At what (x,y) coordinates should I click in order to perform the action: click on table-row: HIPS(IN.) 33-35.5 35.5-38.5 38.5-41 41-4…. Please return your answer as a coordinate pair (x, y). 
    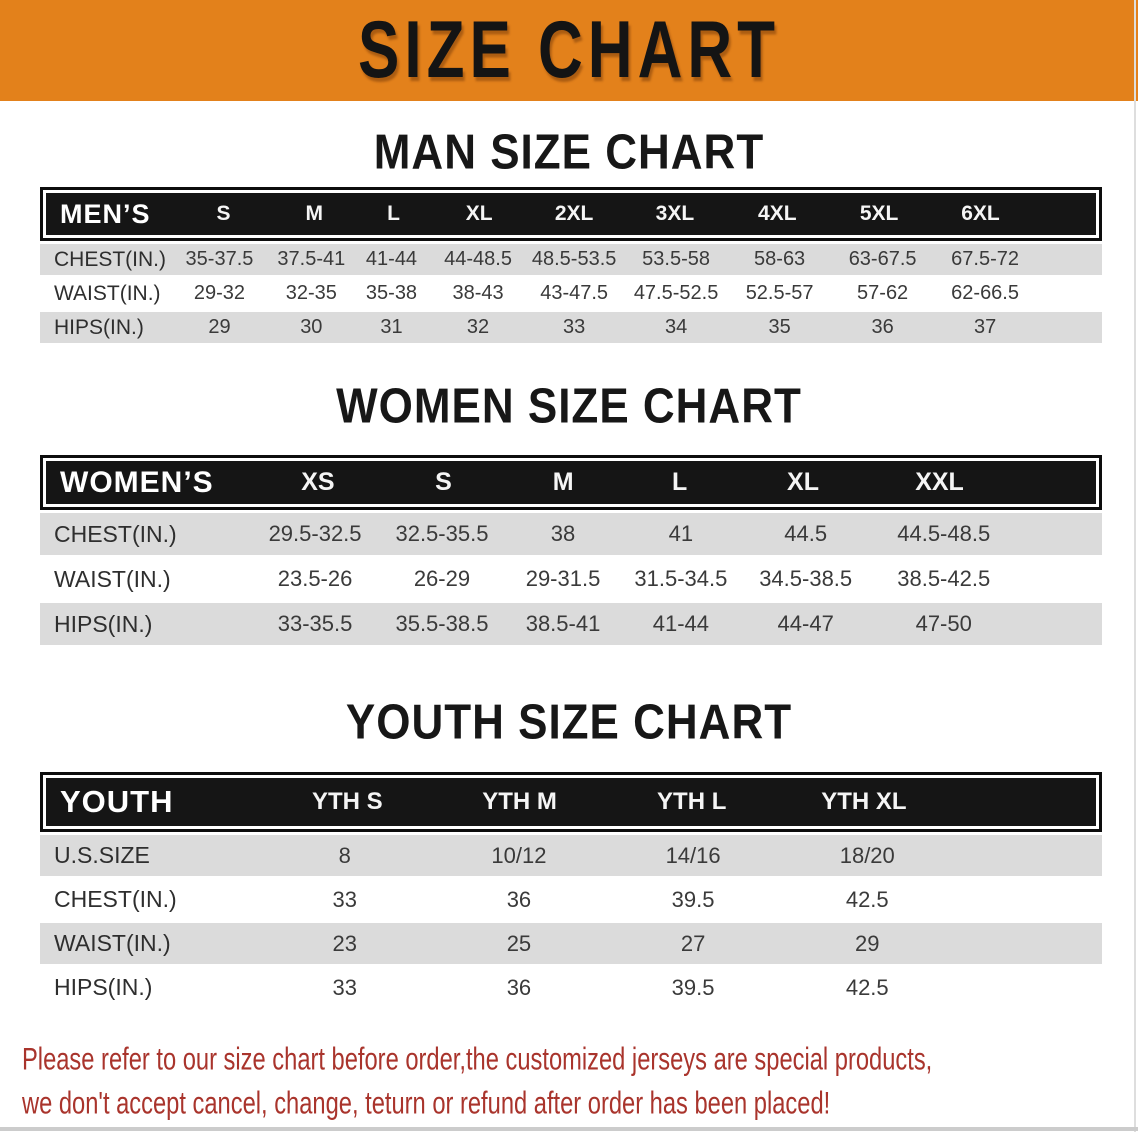
    Looking at the image, I should click on (571, 624).